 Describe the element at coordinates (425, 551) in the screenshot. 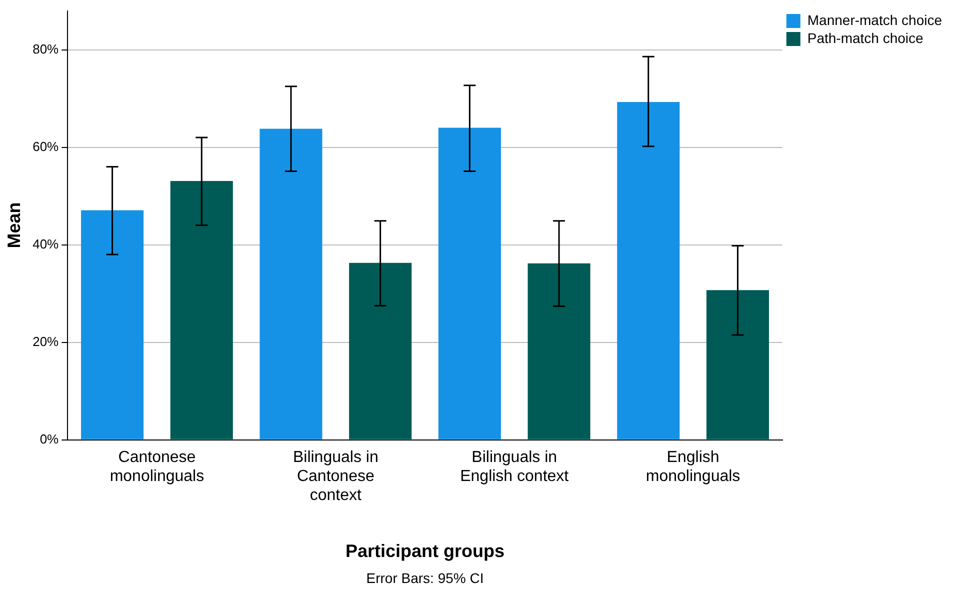

I see `x-axis-title: Participant groups` at that location.